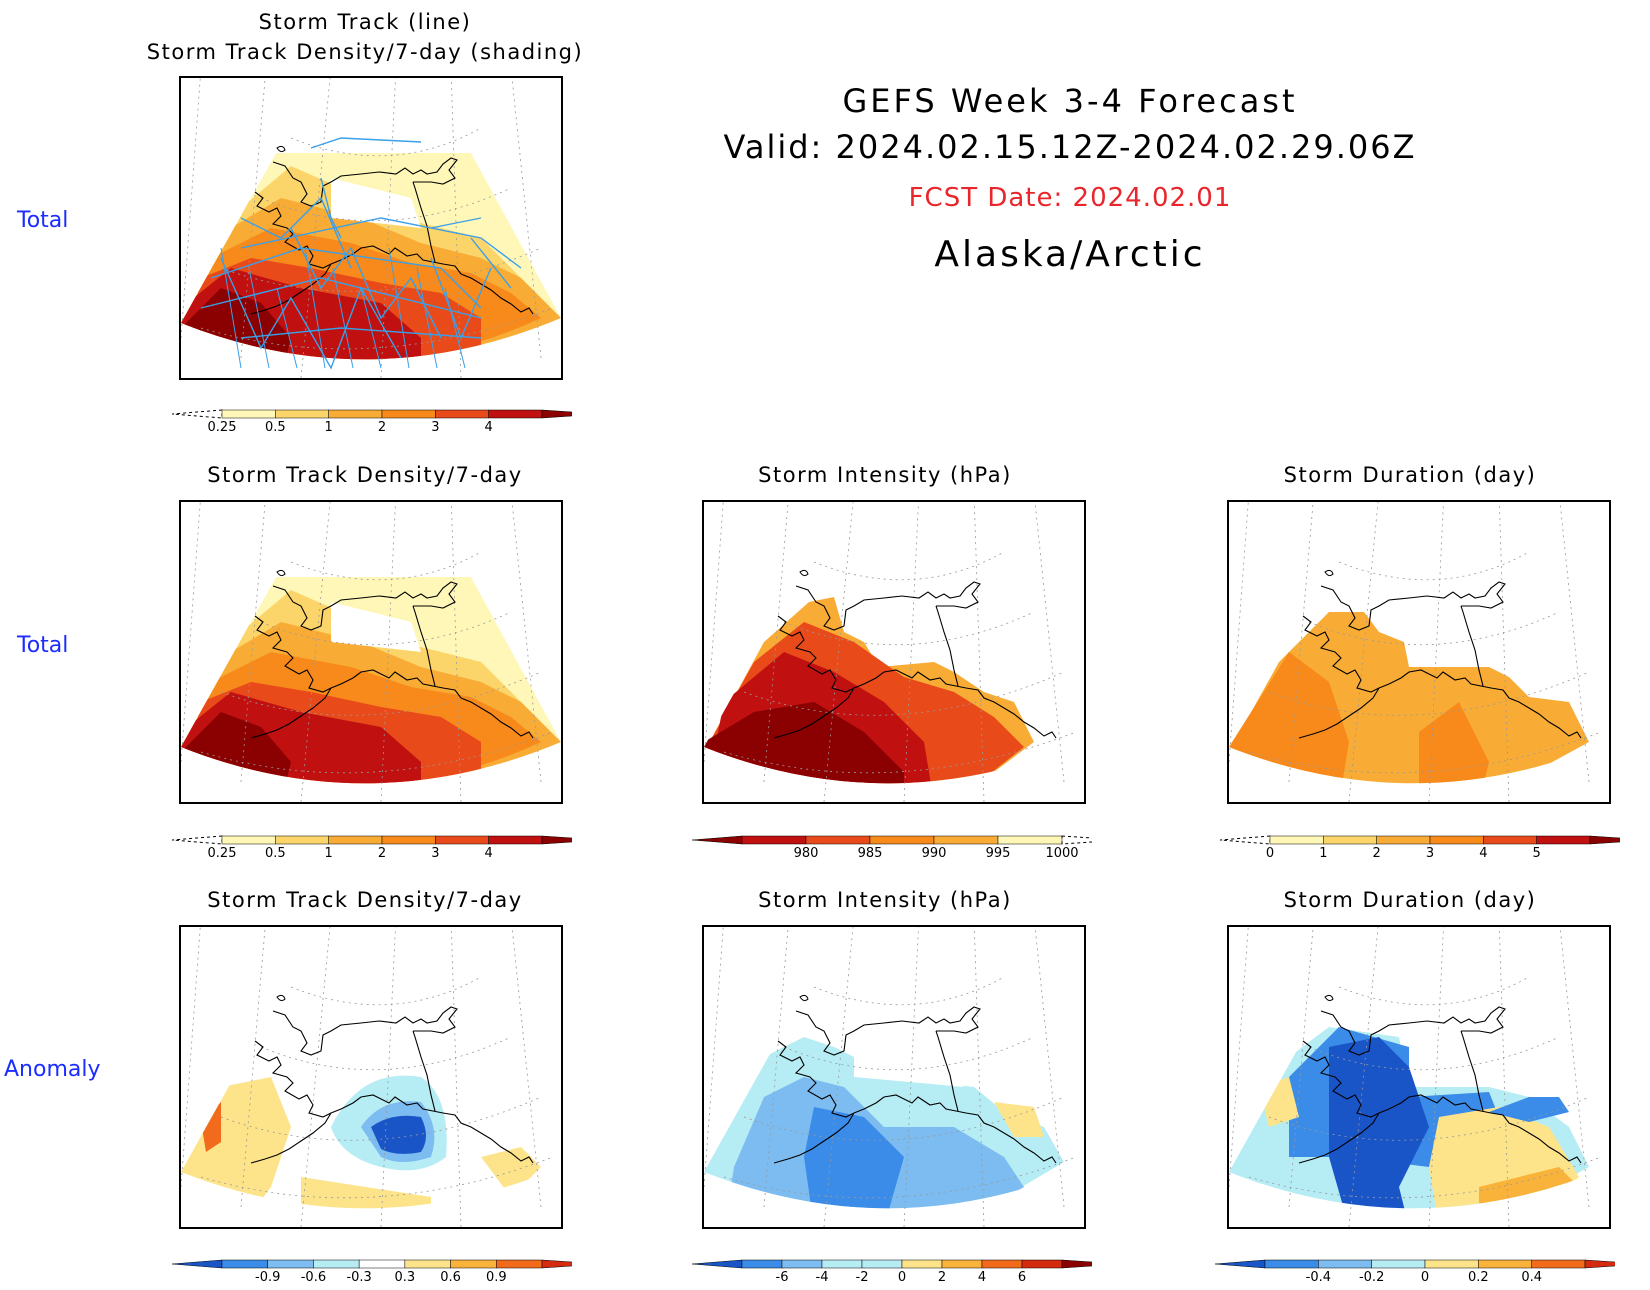 The height and width of the screenshot is (1290, 1650). I want to click on colorbar-tick-label: 1, so click(329, 427).